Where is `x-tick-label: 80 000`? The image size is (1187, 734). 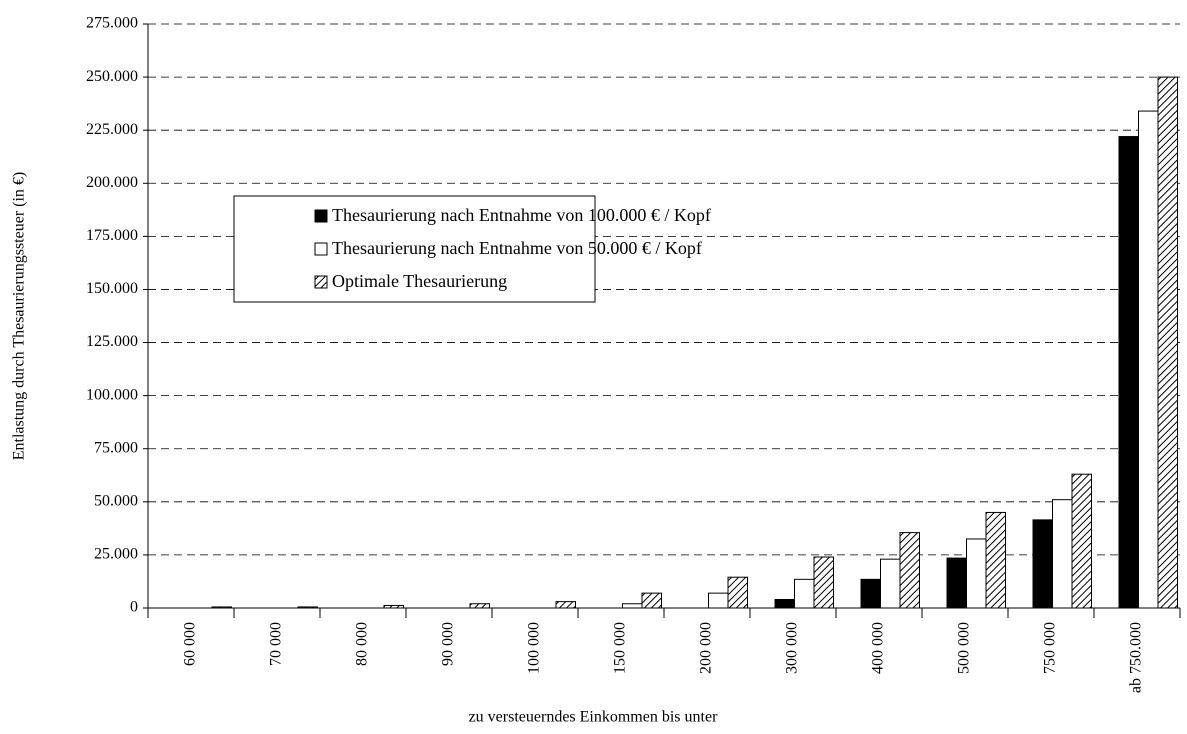 x-tick-label: 80 000 is located at coordinates (362, 644).